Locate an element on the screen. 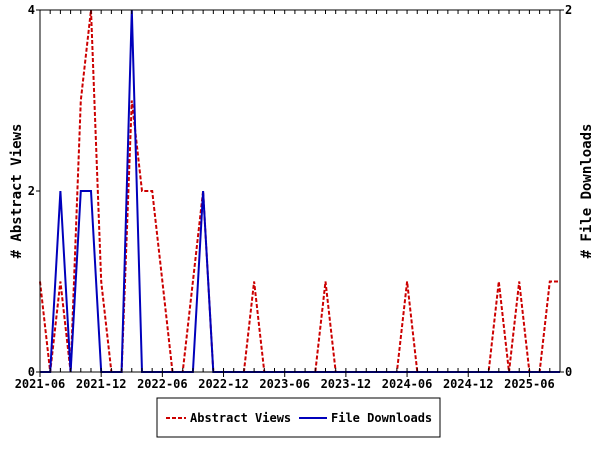 Image resolution: width=600 pixels, height=454 pixels. x-tick-label: 2024-06 is located at coordinates (407, 384).